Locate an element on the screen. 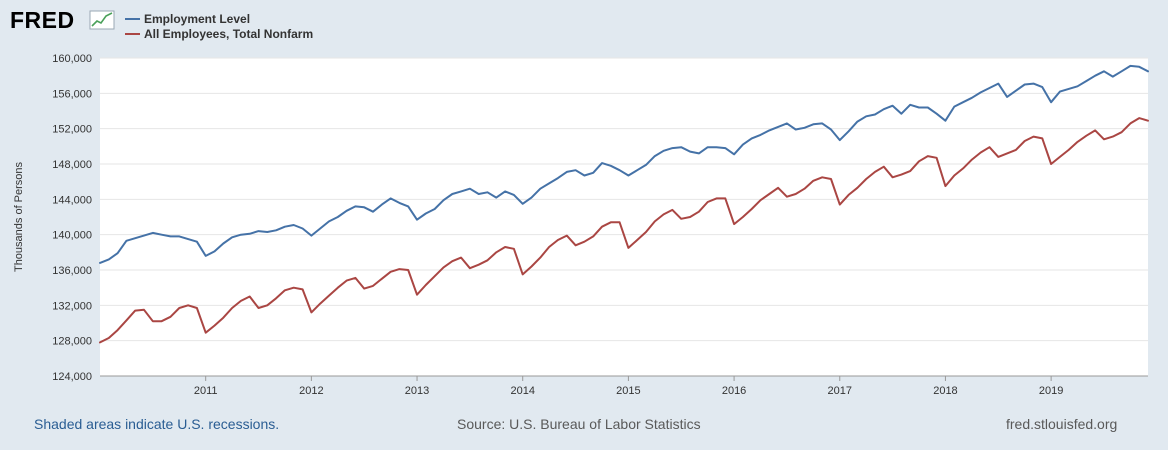  x-tick-label: 2013 is located at coordinates (417, 391).